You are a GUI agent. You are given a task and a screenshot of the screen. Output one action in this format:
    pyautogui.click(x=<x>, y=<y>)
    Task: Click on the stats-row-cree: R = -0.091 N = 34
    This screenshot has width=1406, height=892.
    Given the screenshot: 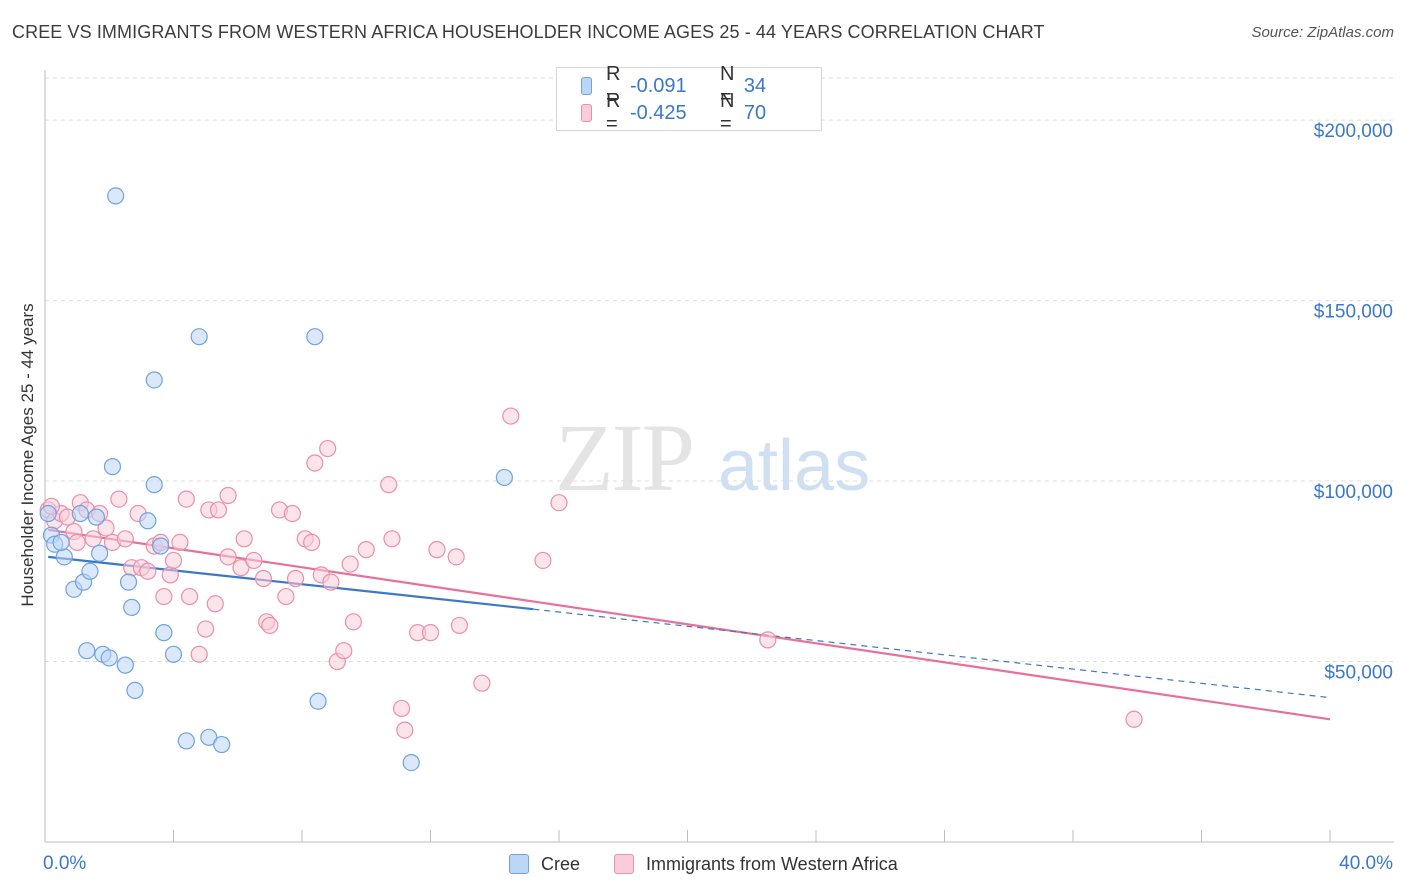 What is the action you would take?
    pyautogui.click(x=707, y=85)
    